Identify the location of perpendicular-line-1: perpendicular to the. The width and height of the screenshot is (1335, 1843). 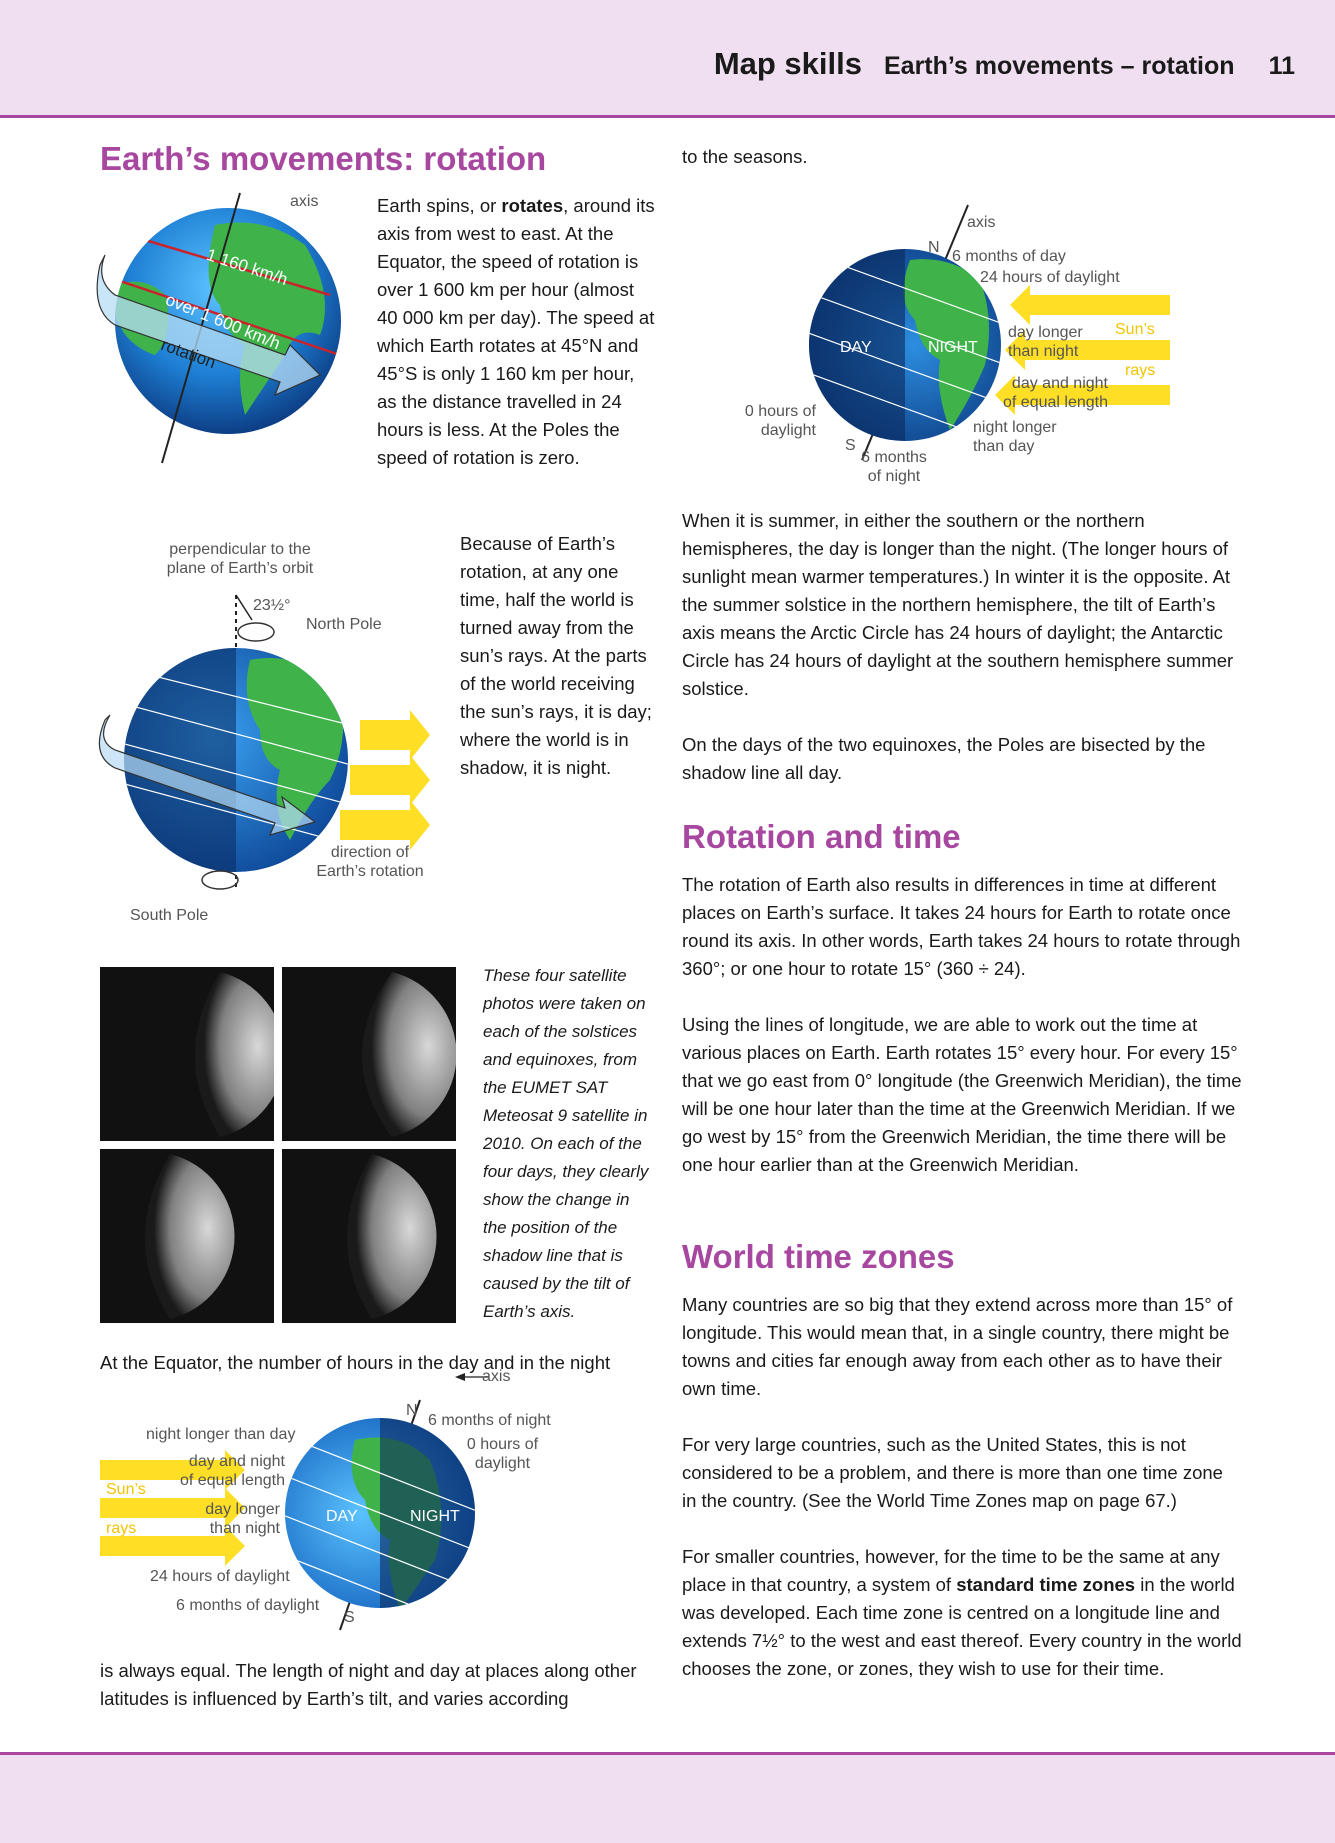
(240, 549).